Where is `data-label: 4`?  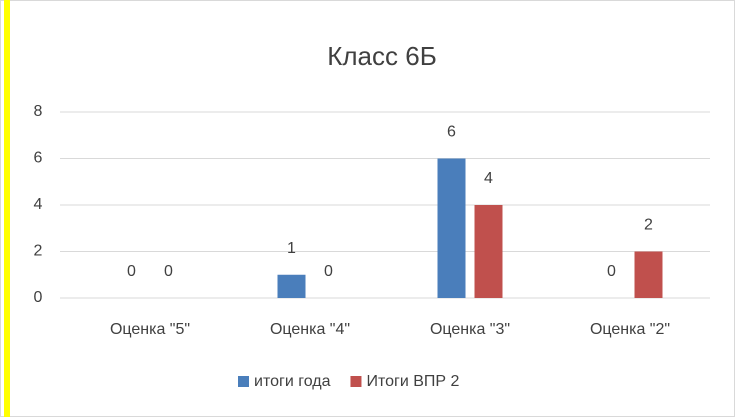 data-label: 4 is located at coordinates (488, 178).